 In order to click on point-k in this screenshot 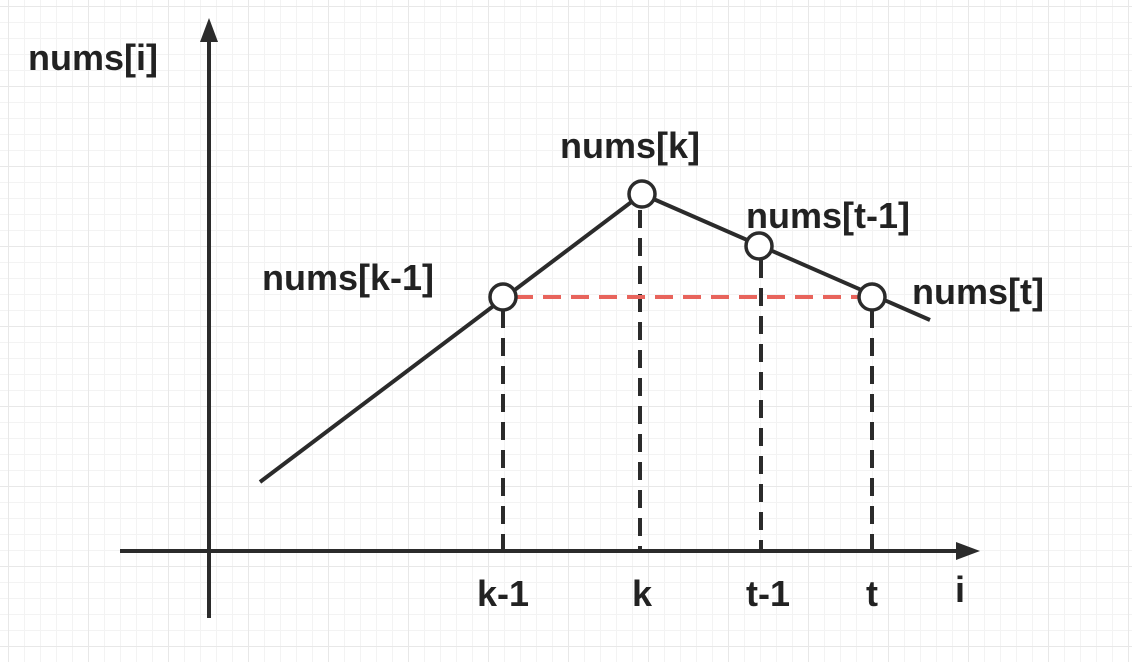, I will do `click(642, 194)`.